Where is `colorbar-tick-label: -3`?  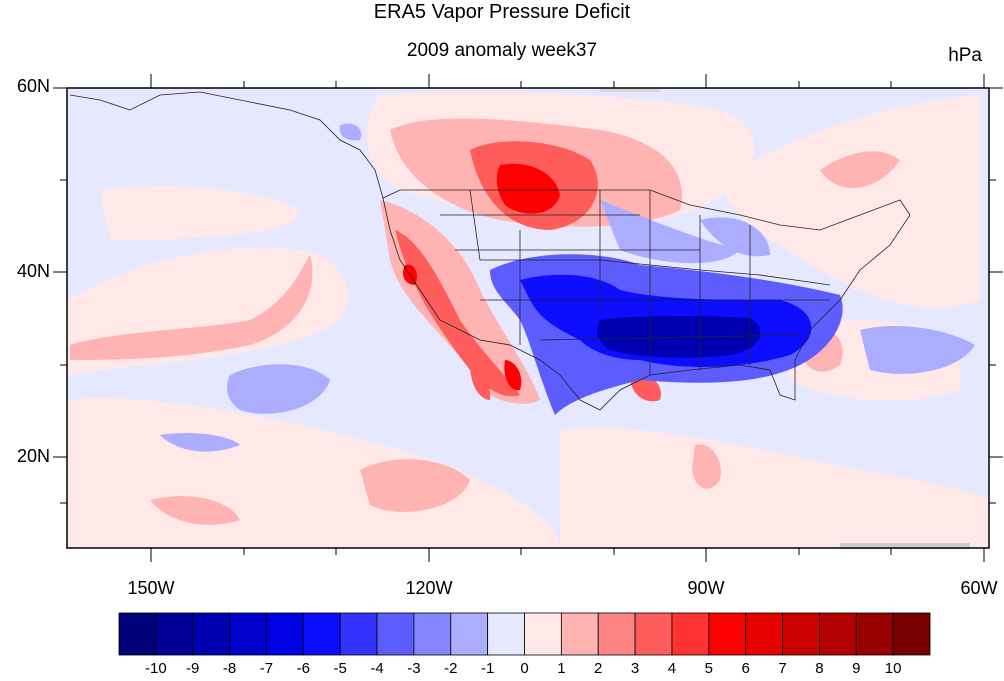 colorbar-tick-label: -3 is located at coordinates (414, 668).